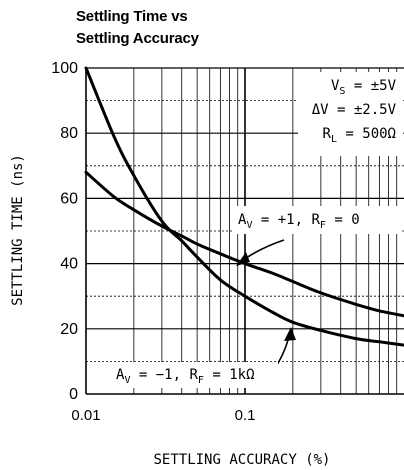 The height and width of the screenshot is (470, 404). Describe the element at coordinates (241, 460) in the screenshot. I see `x-axis-label: SETTLING ACCURACY (%)` at that location.